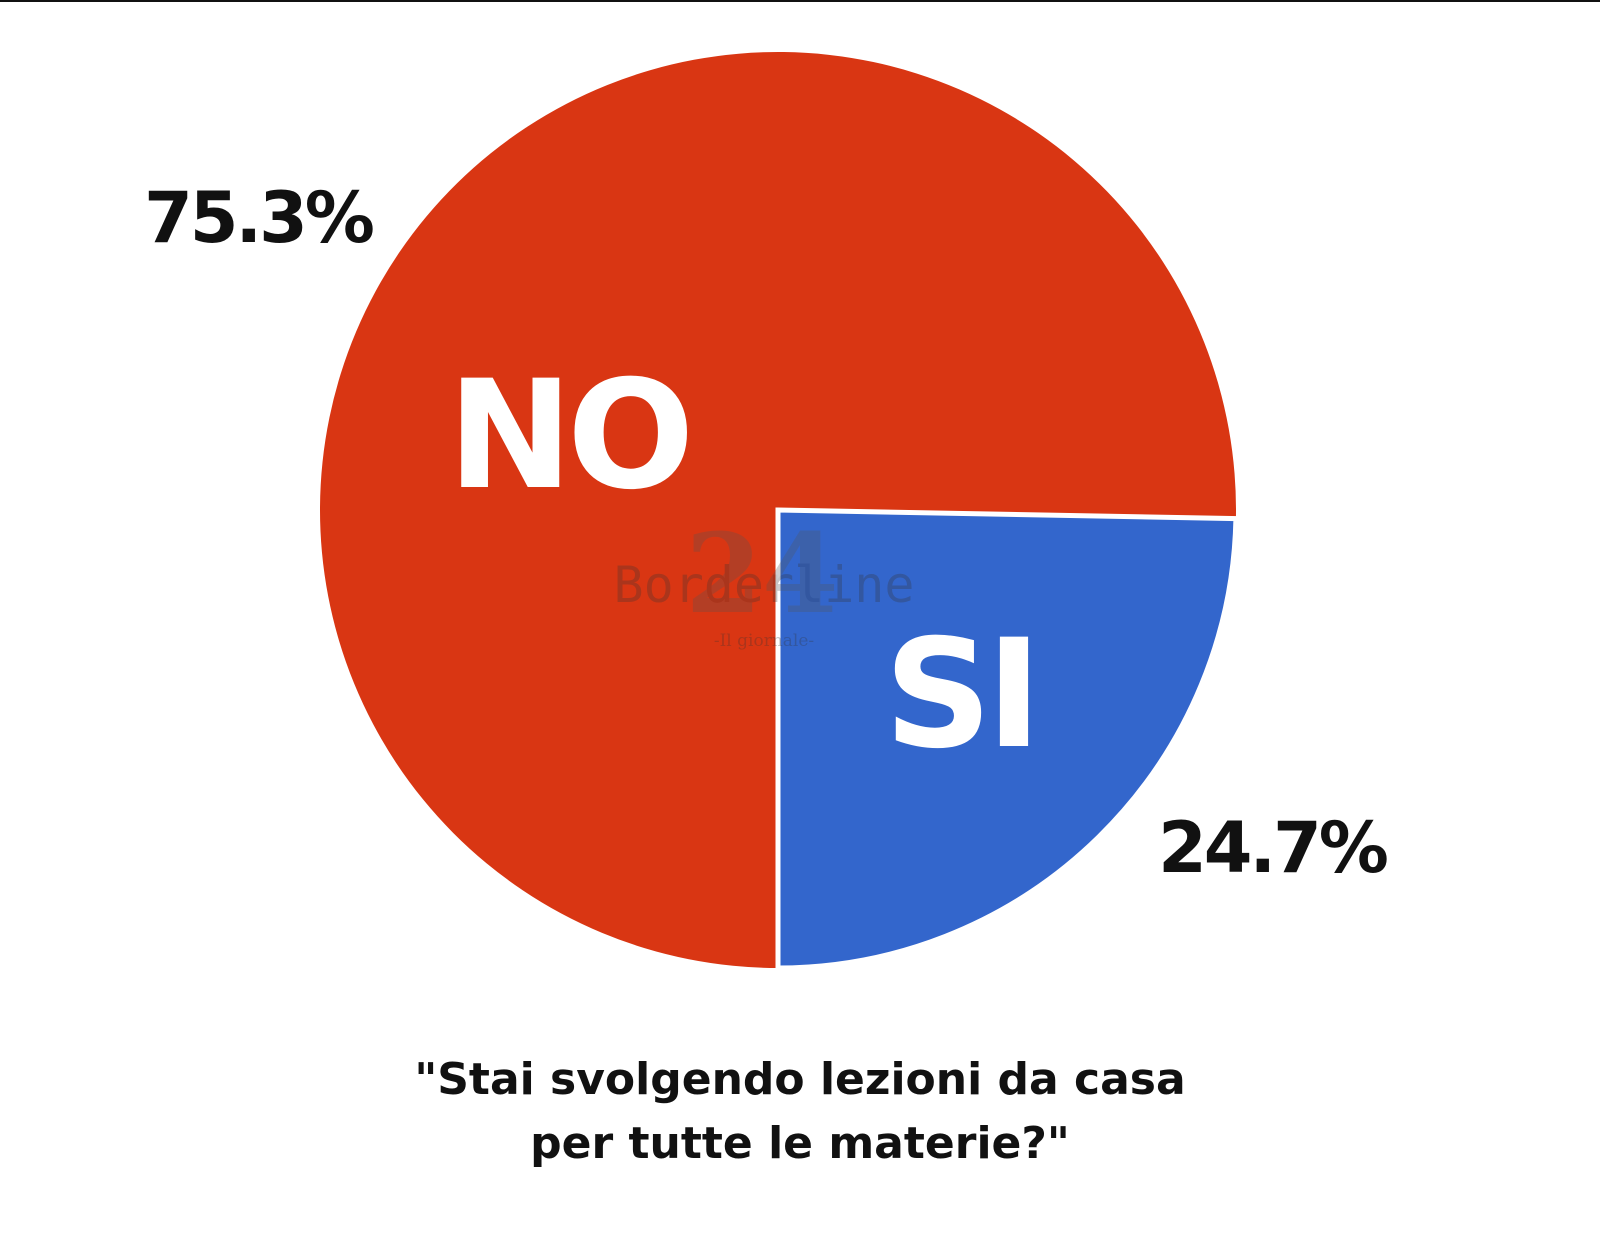  I want to click on watermark-text: Borderline, so click(763, 585).